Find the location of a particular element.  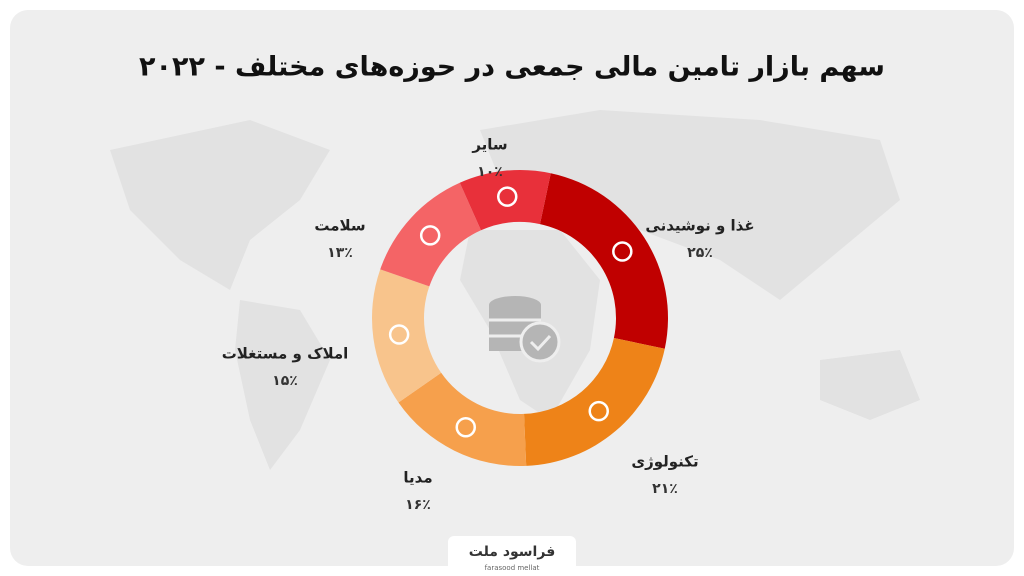

value-label: ۲۵٪ is located at coordinates (700, 253).